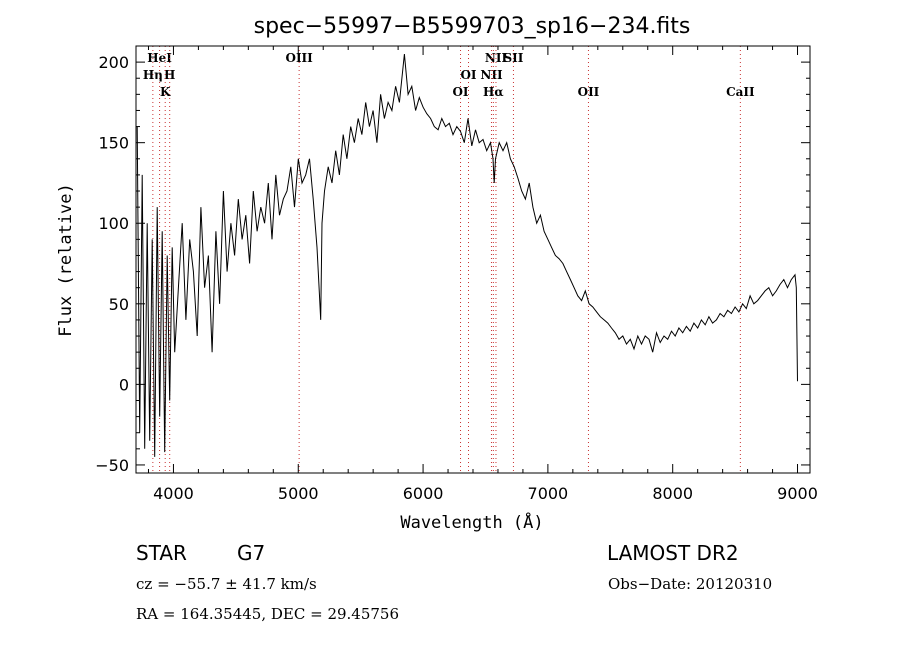 Image resolution: width=900 pixels, height=650 pixels. Describe the element at coordinates (226, 584) in the screenshot. I see `redshift-text: cz = −55.7 ± 41.7 km/s` at that location.